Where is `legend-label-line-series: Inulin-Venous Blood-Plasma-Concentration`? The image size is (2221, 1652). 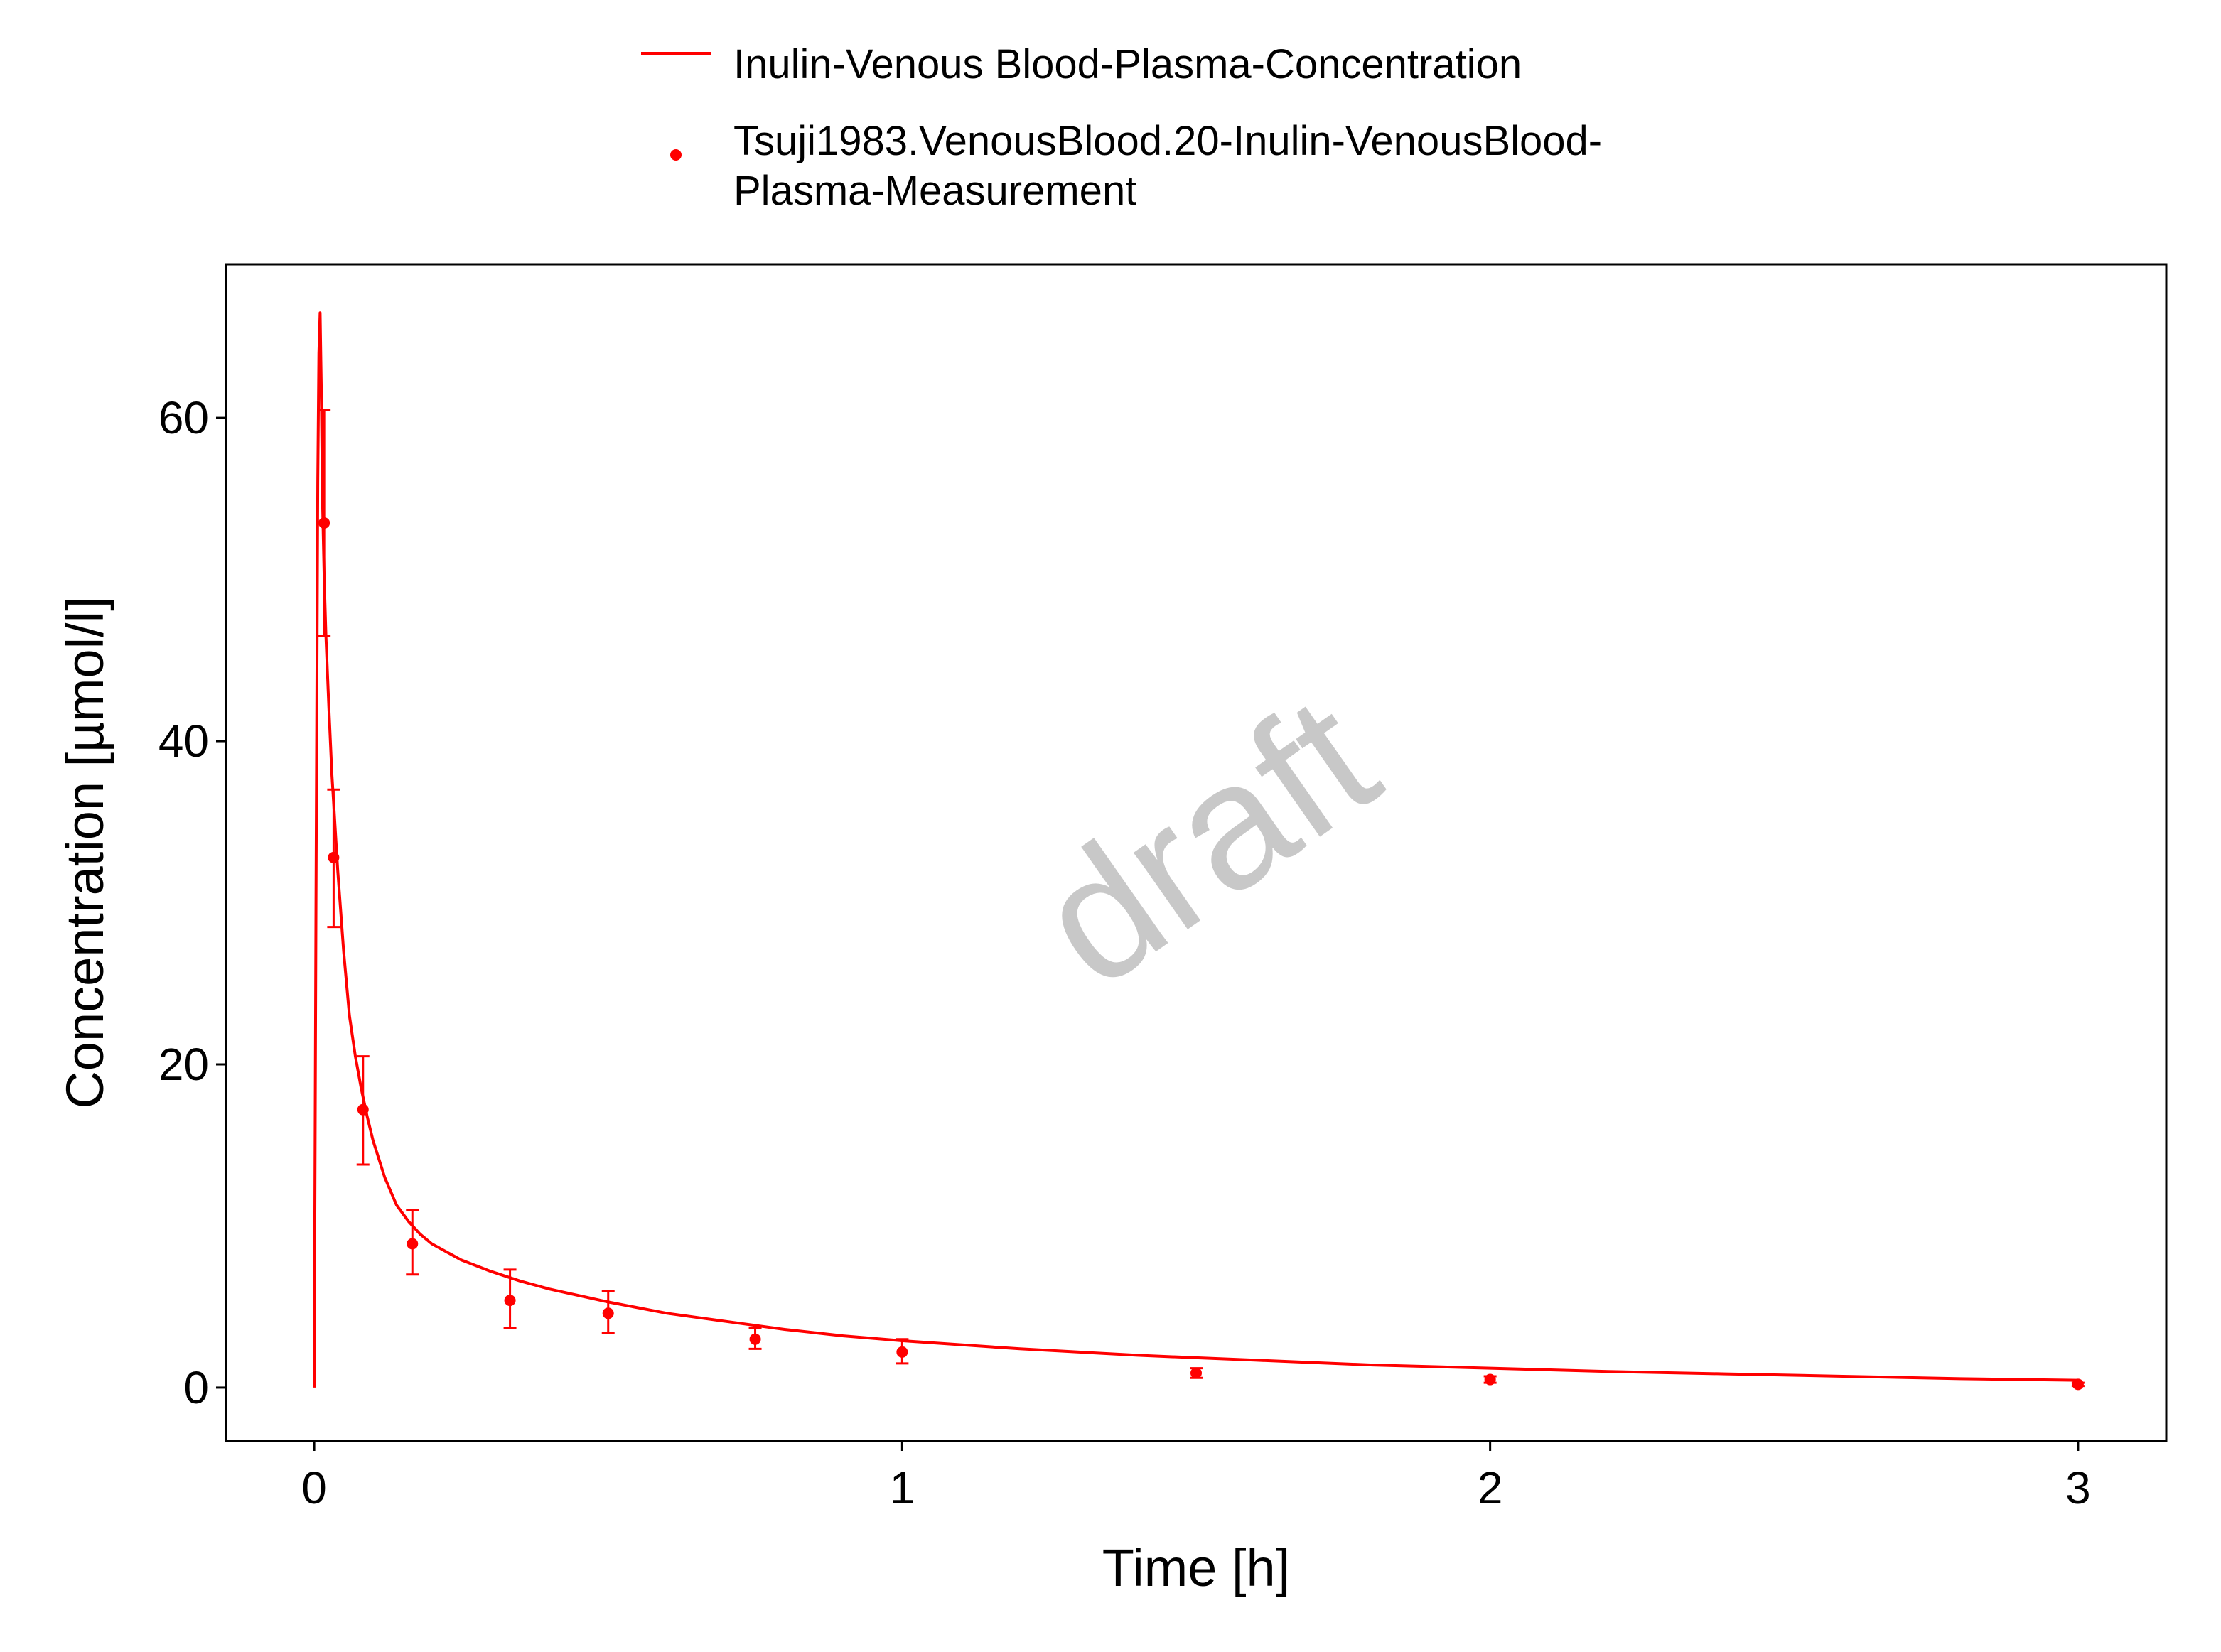
legend-label-line-series: Inulin-Venous Blood-Plasma-Concentration is located at coordinates (1127, 64).